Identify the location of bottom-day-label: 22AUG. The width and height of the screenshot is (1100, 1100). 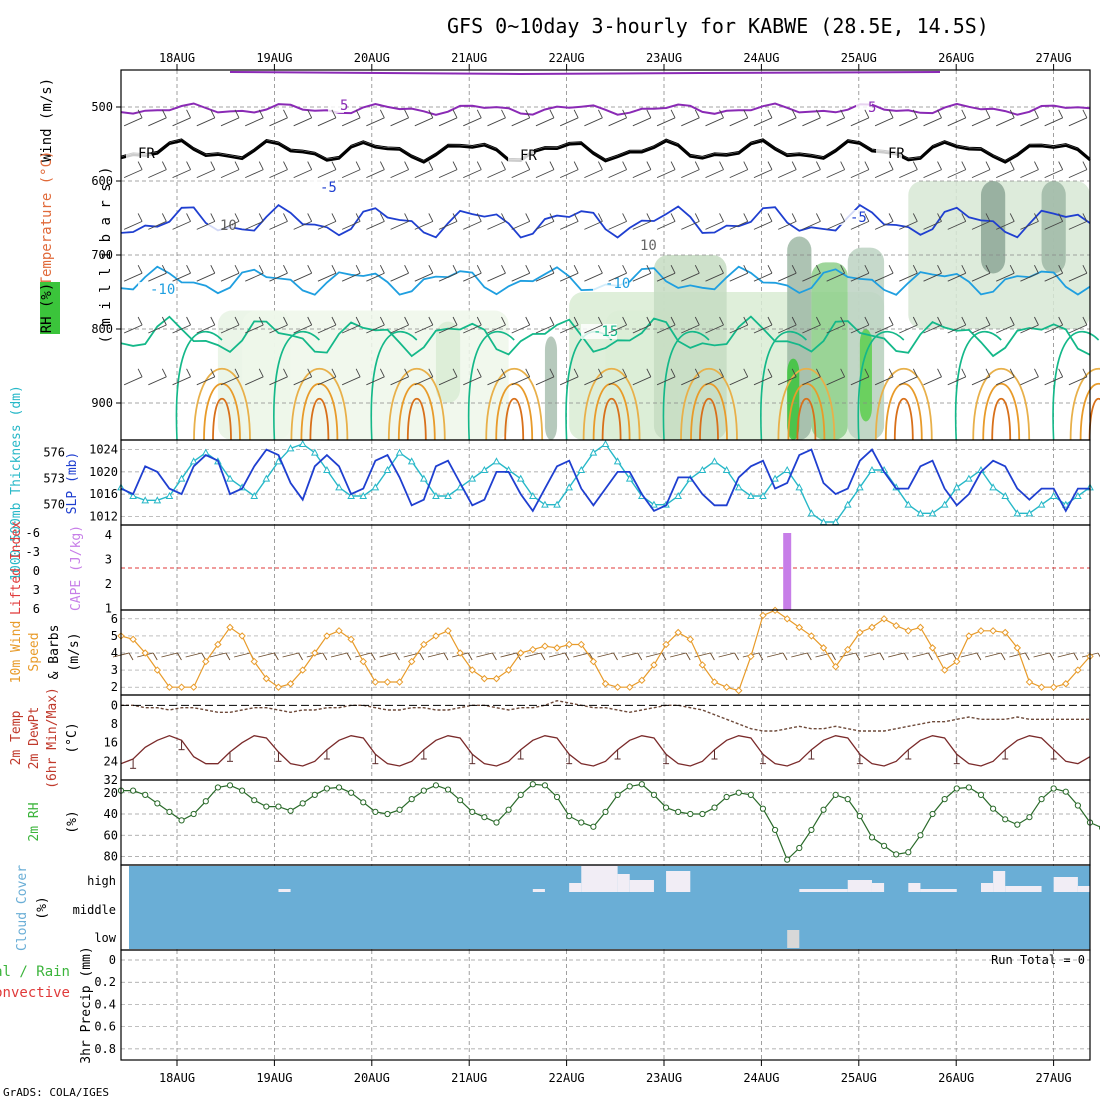
(567, 1078).